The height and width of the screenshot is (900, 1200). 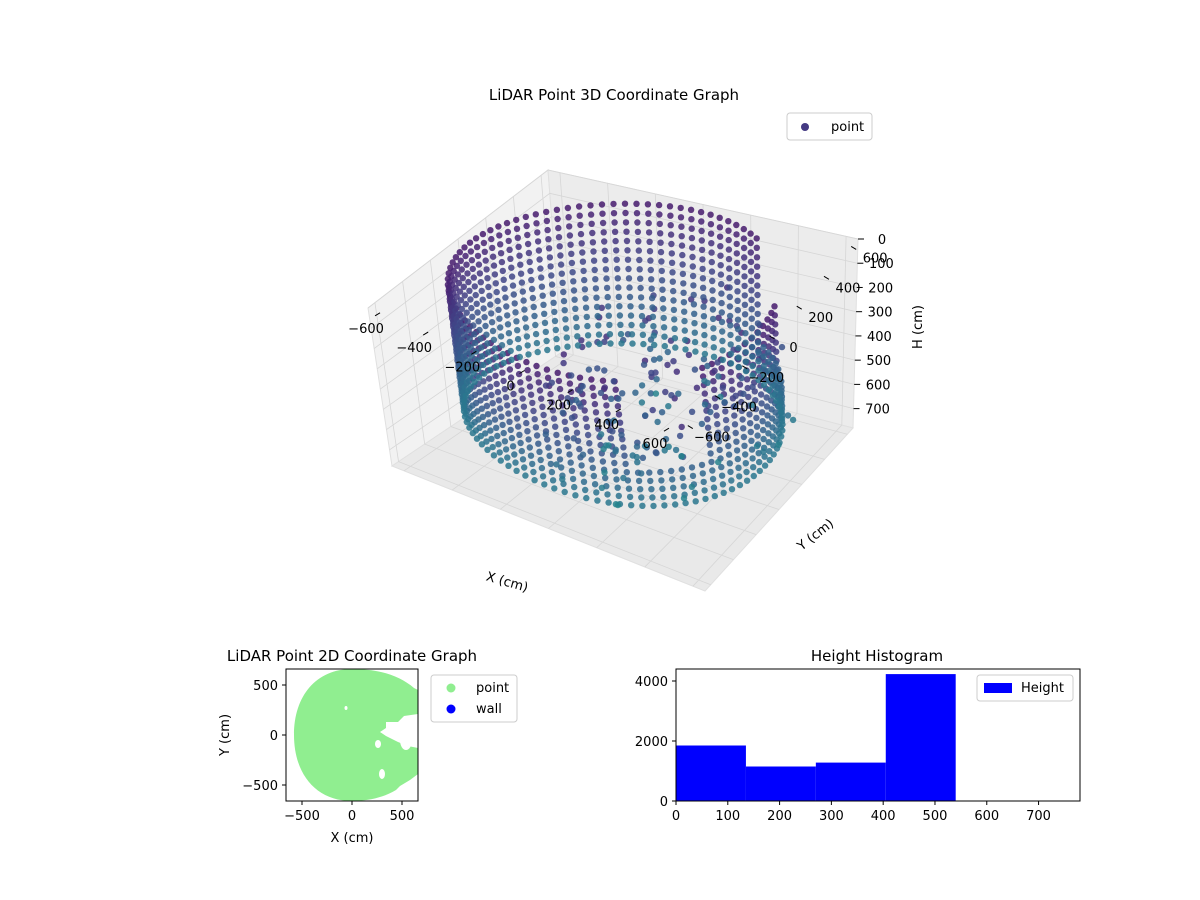 What do you see at coordinates (831, 816) in the screenshot?
I see `x-tick-label-histogram: 300` at bounding box center [831, 816].